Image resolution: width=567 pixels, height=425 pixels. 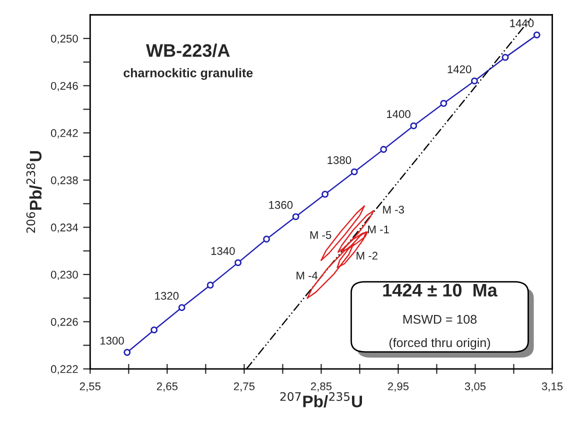 What do you see at coordinates (64, 181) in the screenshot?
I see `y-tick-label: 0,238` at bounding box center [64, 181].